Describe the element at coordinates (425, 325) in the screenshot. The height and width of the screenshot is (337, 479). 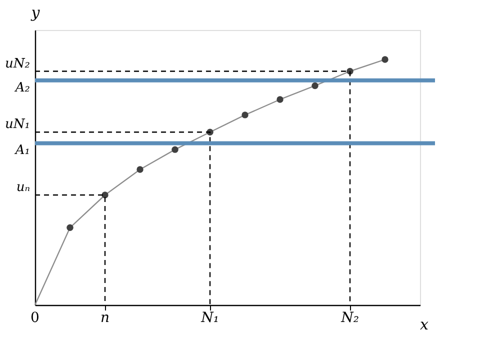
I see `x-axis-title: x` at that location.